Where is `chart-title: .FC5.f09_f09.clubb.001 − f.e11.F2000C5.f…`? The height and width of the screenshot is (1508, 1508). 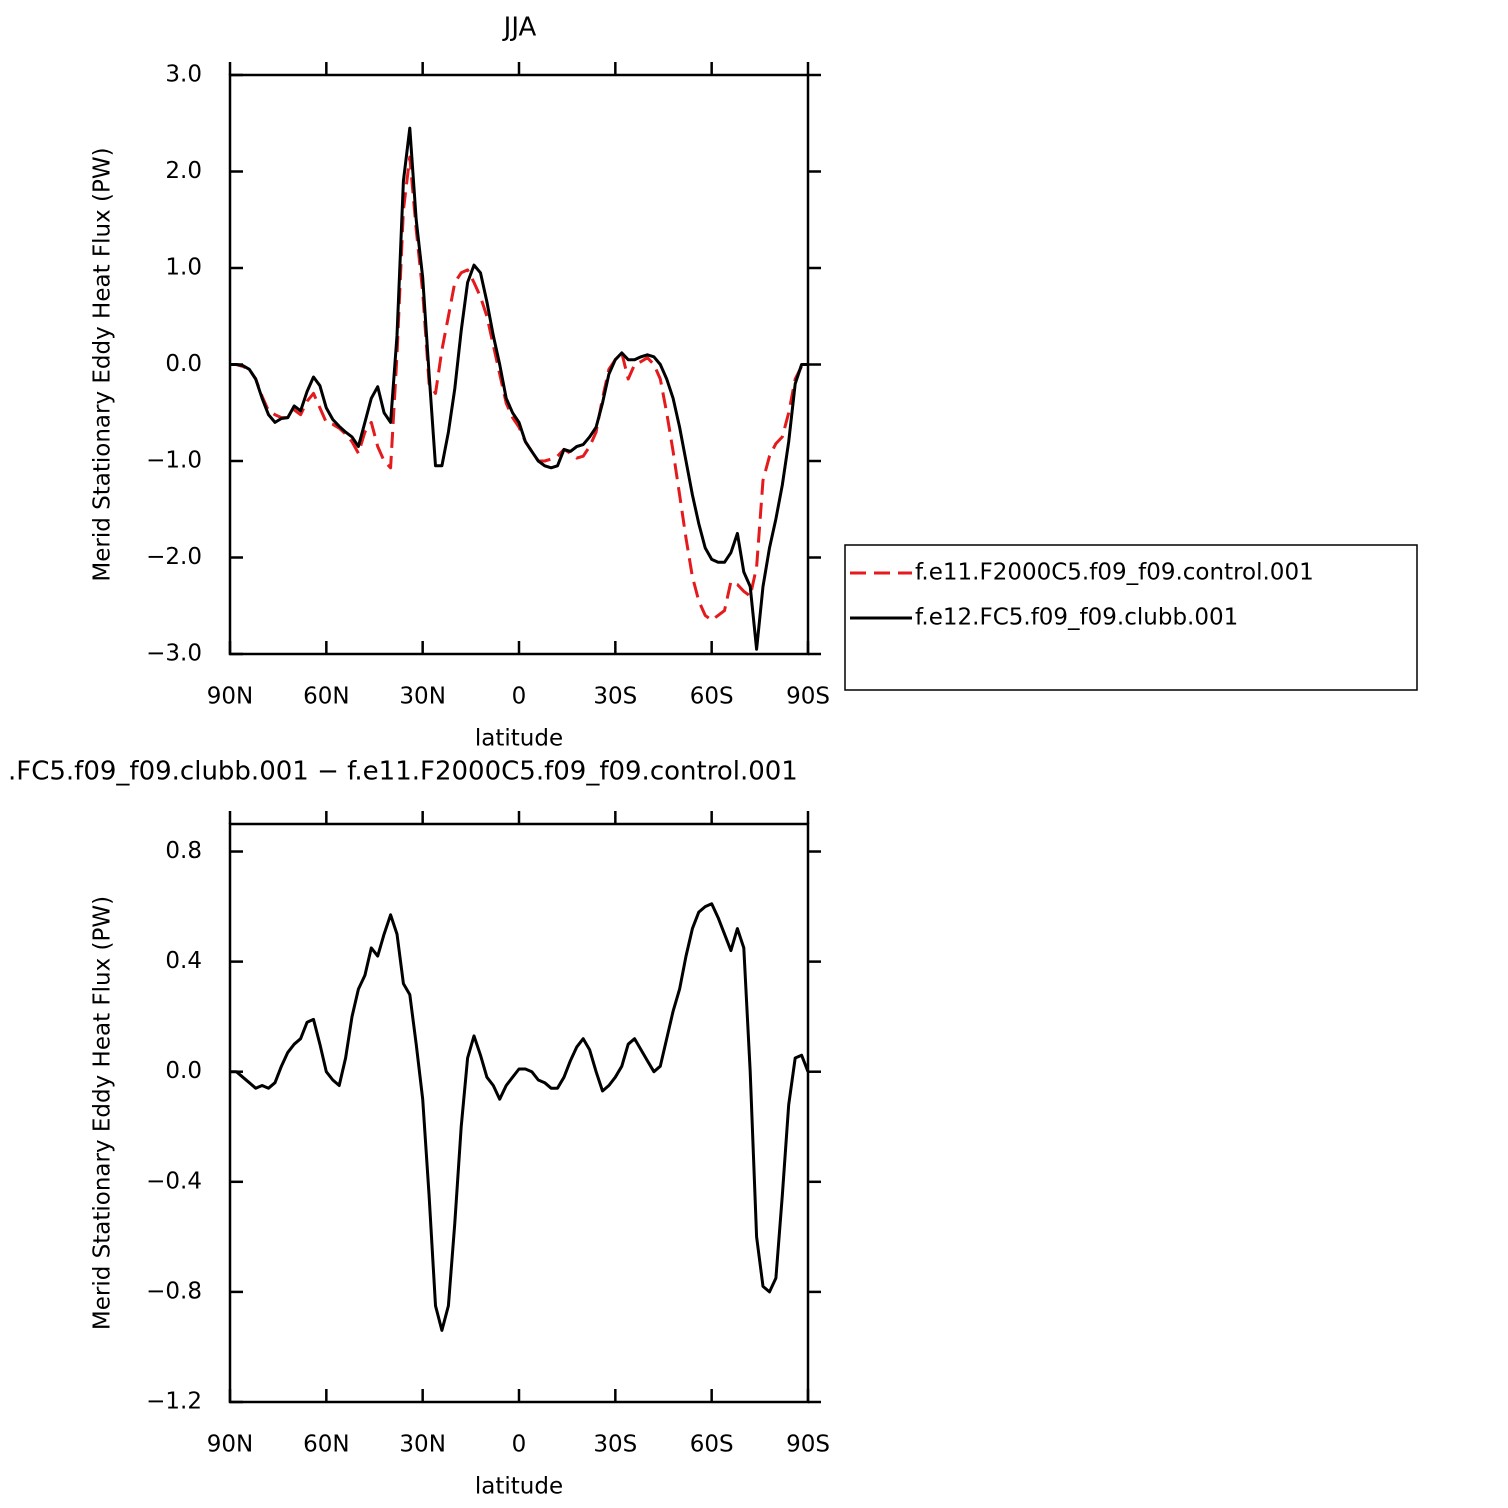
chart-title: .FC5.f09_f09.clubb.001 − f.e11.F2000C5.f… is located at coordinates (403, 772).